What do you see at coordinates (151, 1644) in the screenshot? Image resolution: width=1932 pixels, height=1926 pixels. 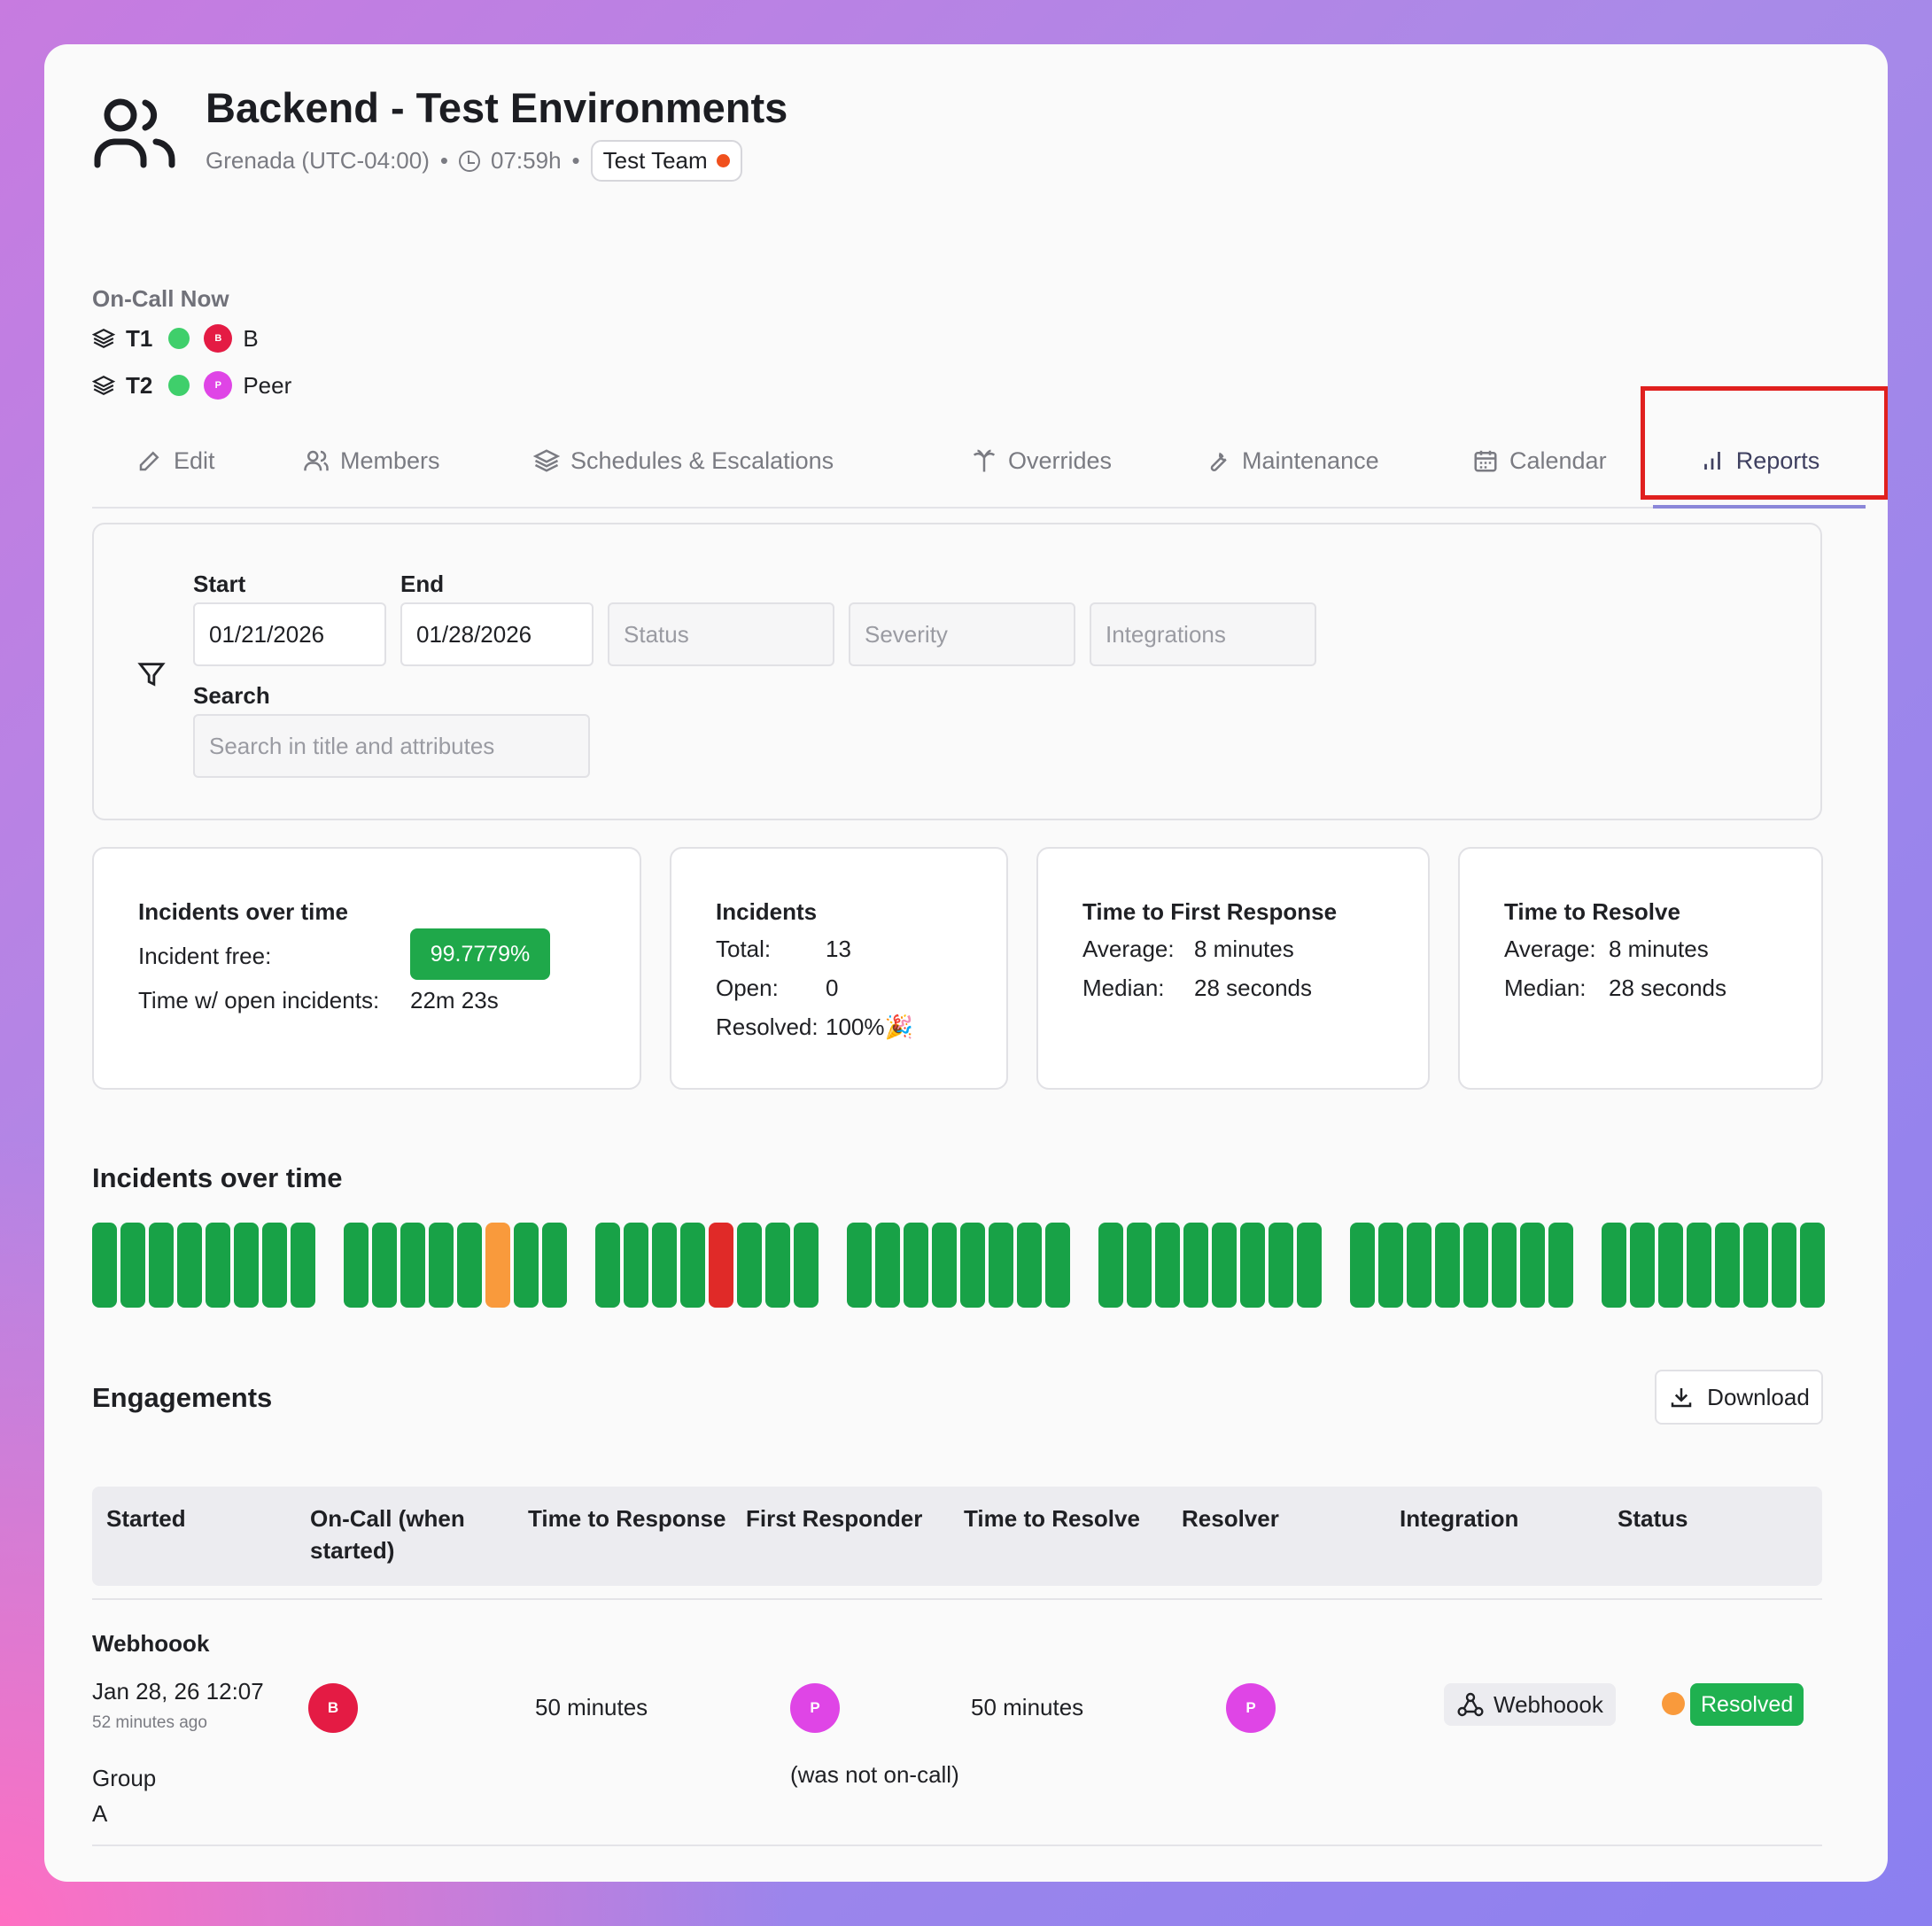 I see `engagement-title: Webhoook` at bounding box center [151, 1644].